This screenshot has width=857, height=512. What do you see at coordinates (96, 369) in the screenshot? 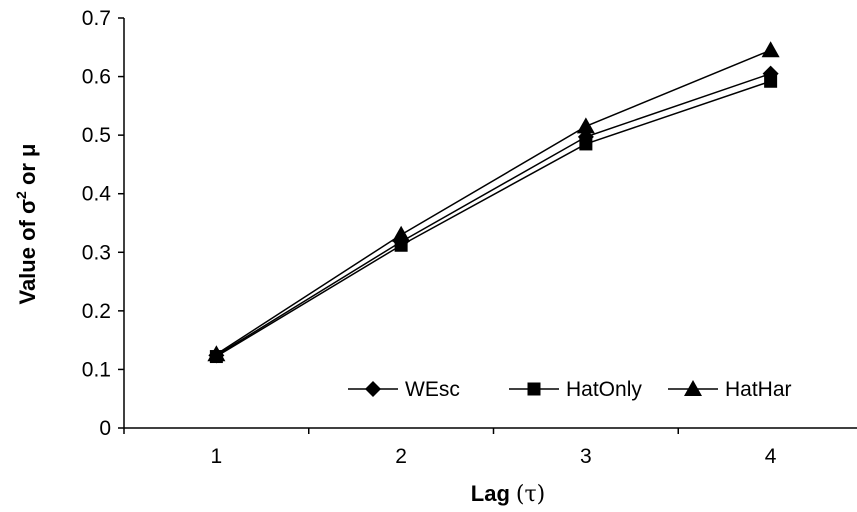
I see `y-tick-label: 0.1` at bounding box center [96, 369].